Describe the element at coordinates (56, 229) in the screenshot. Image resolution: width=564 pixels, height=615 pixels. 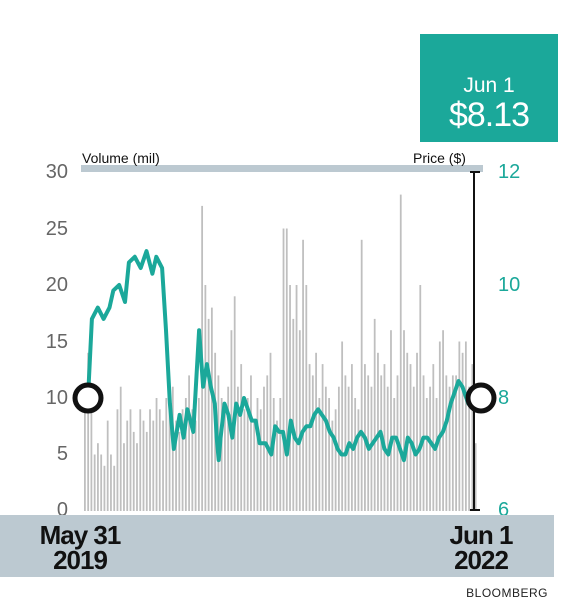
I see `volume-tick-25: 25` at that location.